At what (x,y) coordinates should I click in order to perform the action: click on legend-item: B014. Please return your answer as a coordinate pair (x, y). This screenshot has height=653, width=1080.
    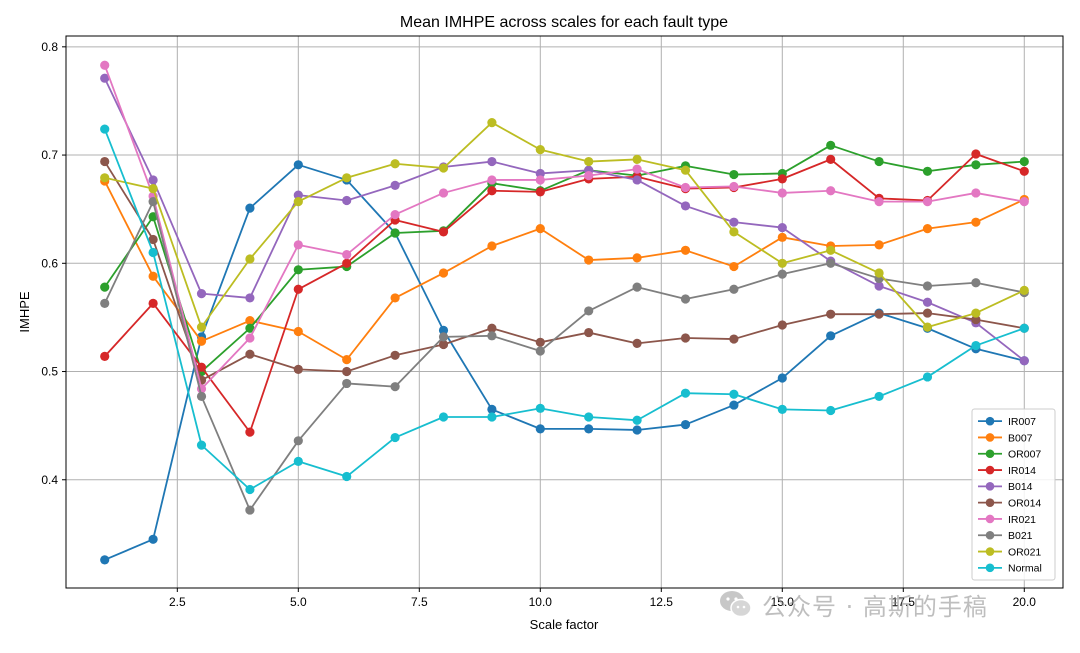
    Looking at the image, I should click on (1005, 487).